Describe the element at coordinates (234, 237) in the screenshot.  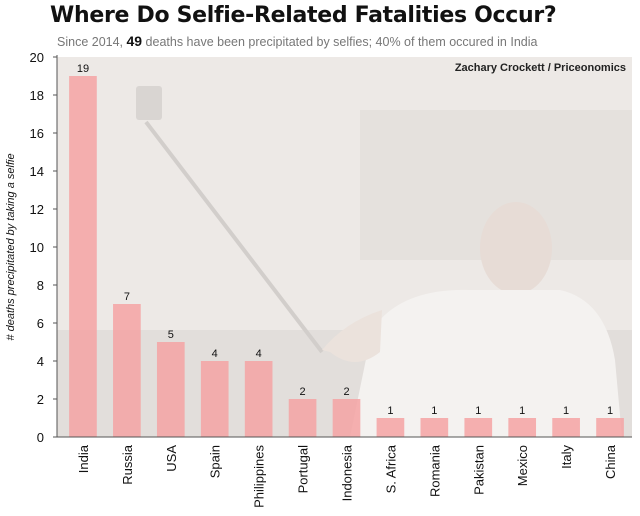
I see `selfie-stick` at that location.